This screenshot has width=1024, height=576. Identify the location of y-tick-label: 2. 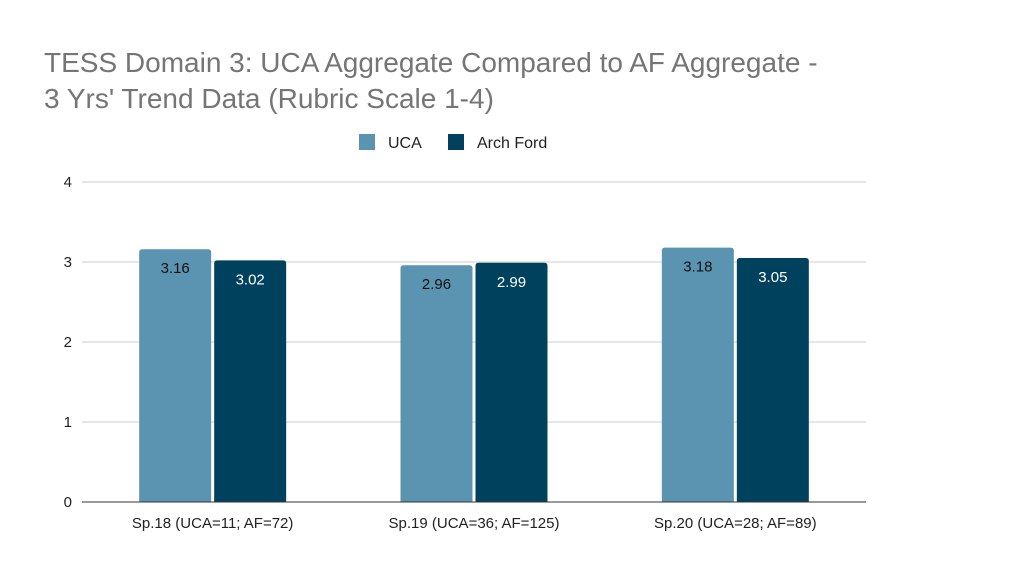
(68, 342).